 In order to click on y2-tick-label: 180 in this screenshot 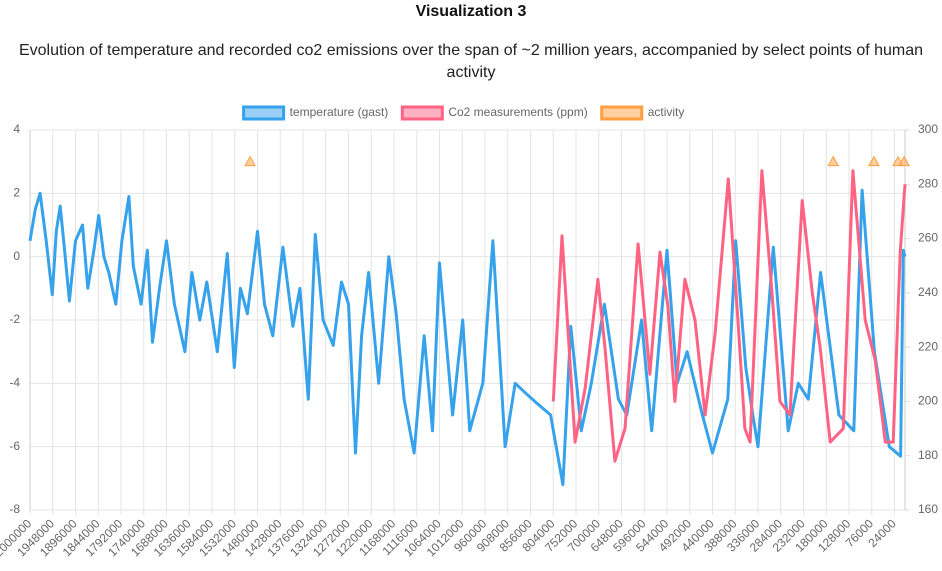, I will do `click(928, 455)`.